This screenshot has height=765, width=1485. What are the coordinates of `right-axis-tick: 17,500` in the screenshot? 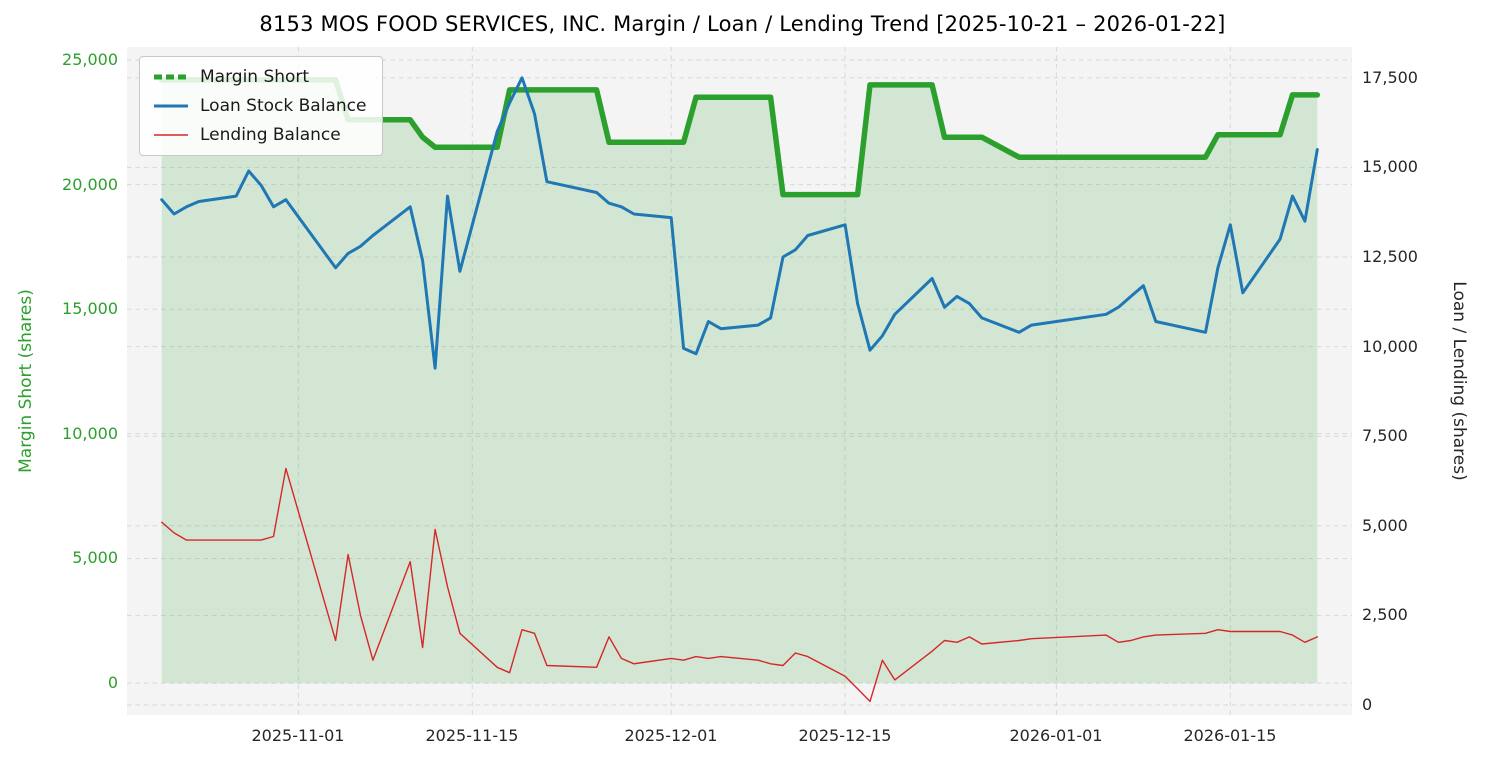 It's located at (1390, 77).